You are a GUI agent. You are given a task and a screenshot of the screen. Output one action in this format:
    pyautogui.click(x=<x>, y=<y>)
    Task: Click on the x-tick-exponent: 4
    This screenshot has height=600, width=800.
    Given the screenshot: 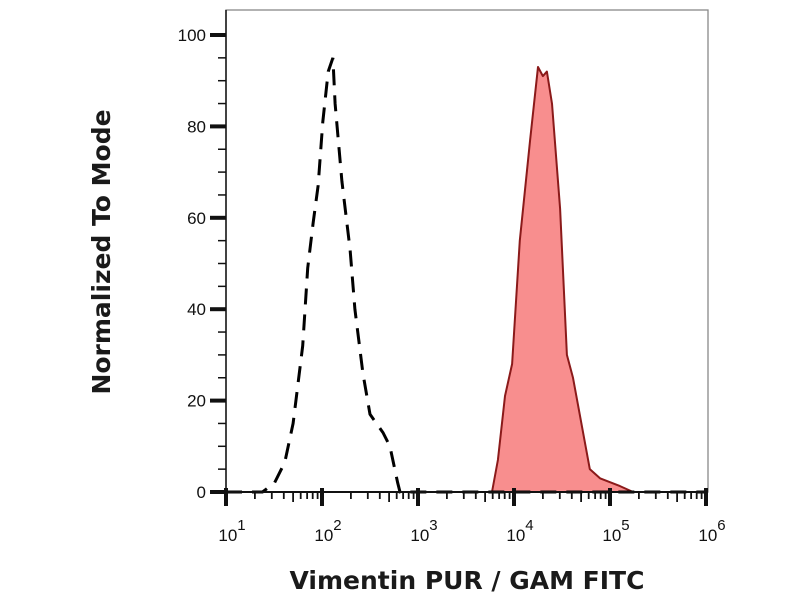 What is the action you would take?
    pyautogui.click(x=529, y=525)
    